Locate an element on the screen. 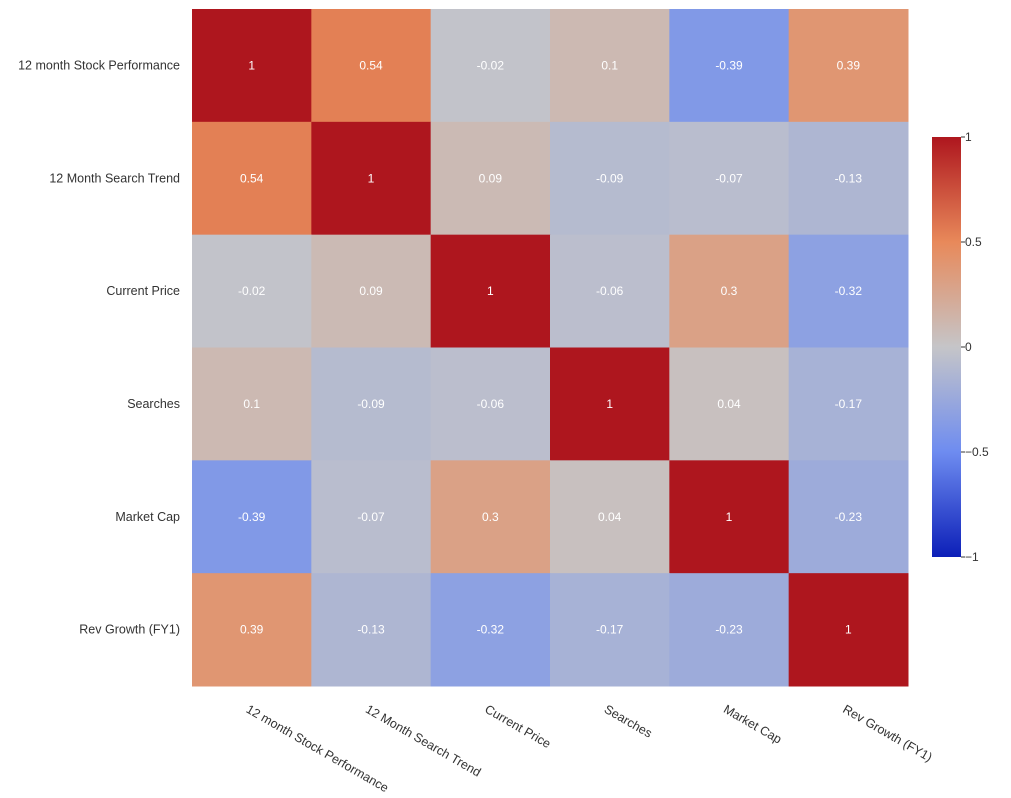 The width and height of the screenshot is (1011, 798). heatmap-cell-r3-c0 is located at coordinates (252, 404).